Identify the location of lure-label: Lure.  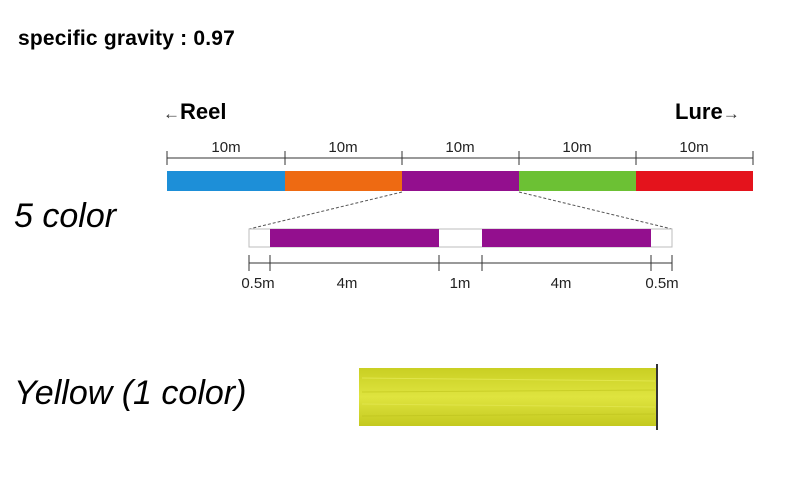
(699, 111).